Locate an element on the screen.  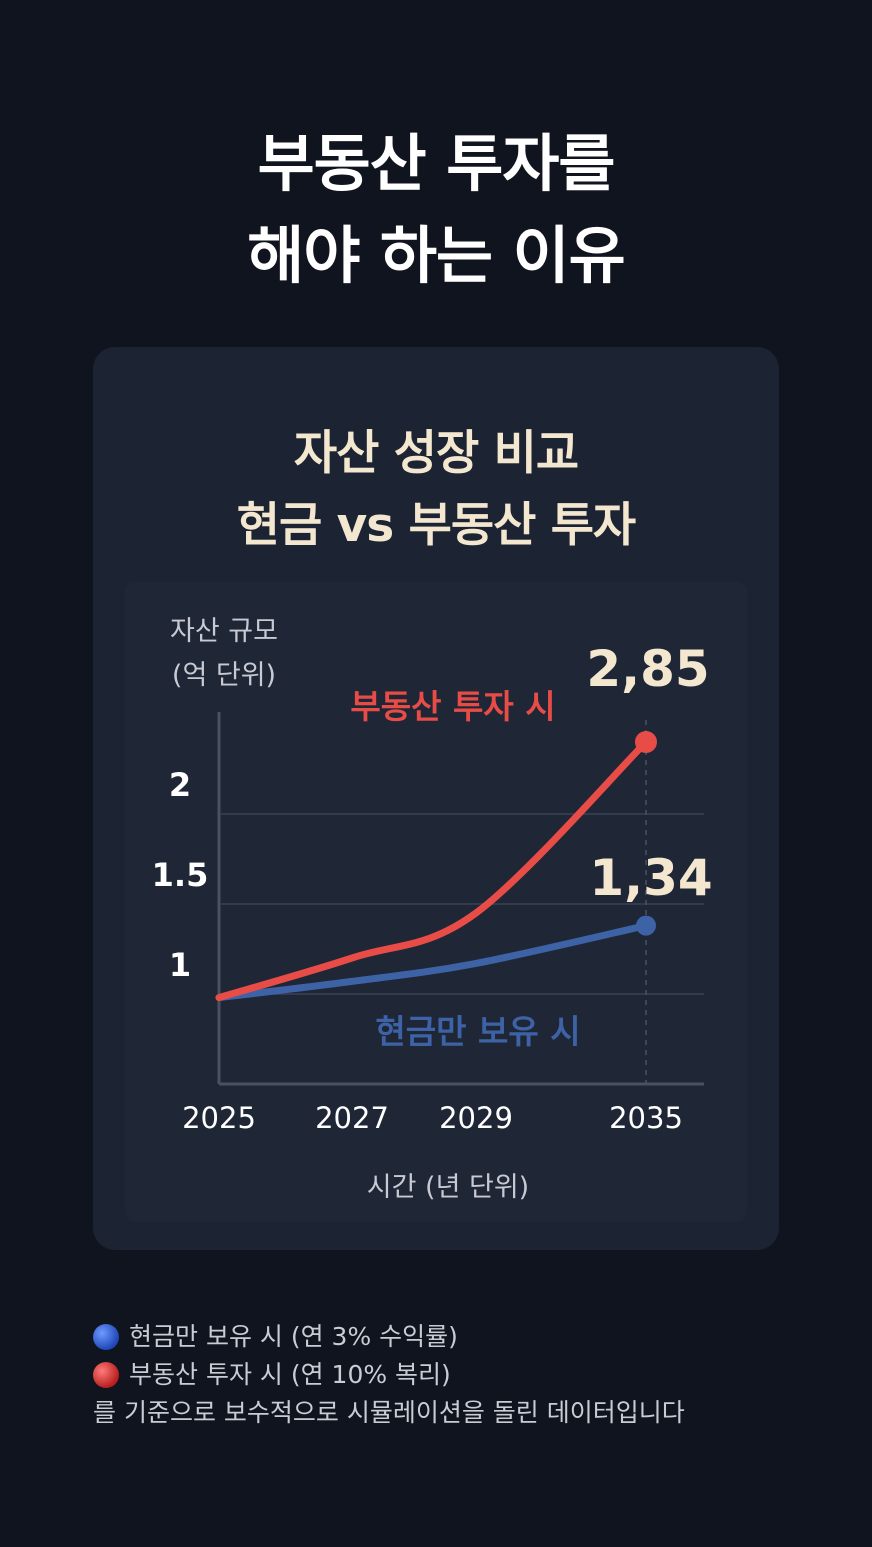
chart-title-line2: 현금 vs 부동산 투자 is located at coordinates (436, 525).